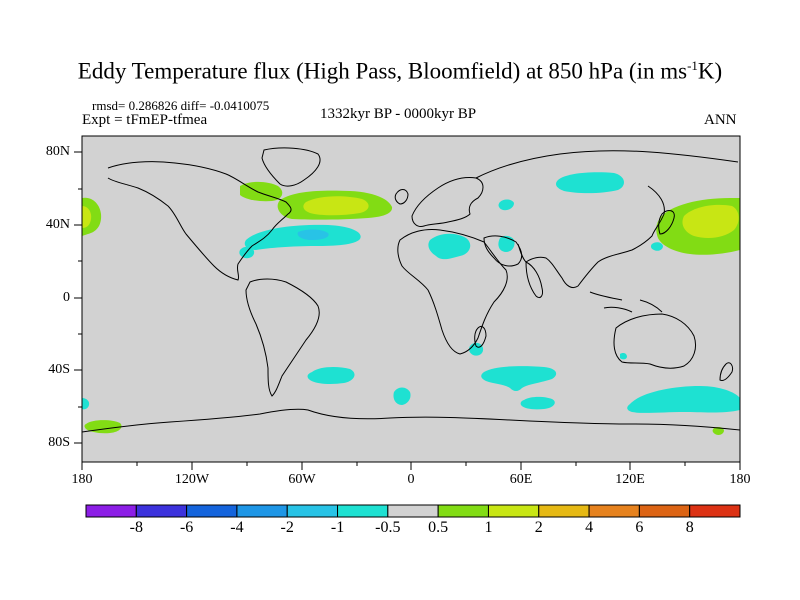 Image resolution: width=800 pixels, height=600 pixels. Describe the element at coordinates (655, 341) in the screenshot. I see `coast-australia` at that location.